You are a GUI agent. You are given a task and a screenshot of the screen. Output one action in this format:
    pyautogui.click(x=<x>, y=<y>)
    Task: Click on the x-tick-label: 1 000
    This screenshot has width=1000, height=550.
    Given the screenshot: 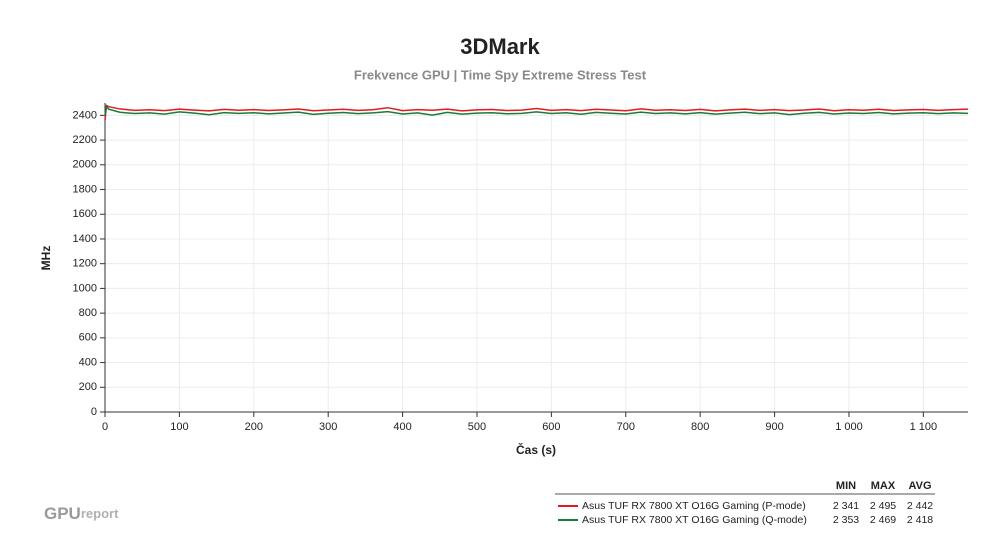 What is the action you would take?
    pyautogui.click(x=849, y=427)
    